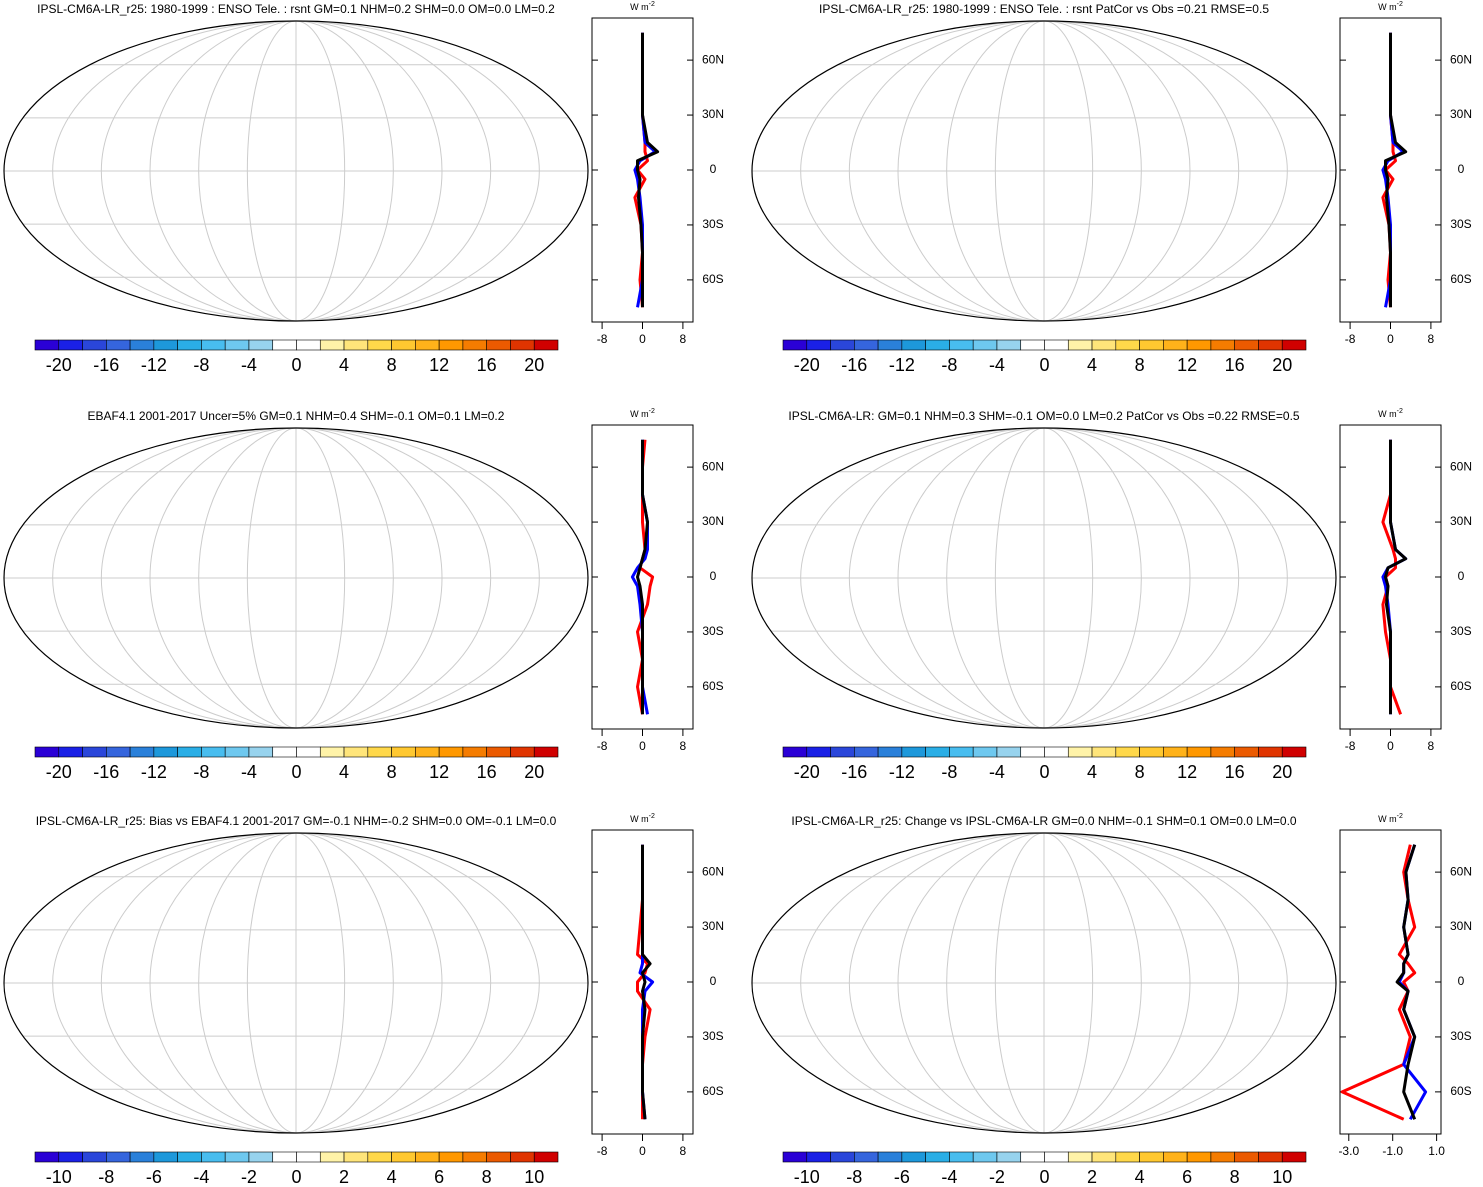 The width and height of the screenshot is (1483, 1187). What do you see at coordinates (807, 1177) in the screenshot?
I see `colorbar-tick-label: -10` at bounding box center [807, 1177].